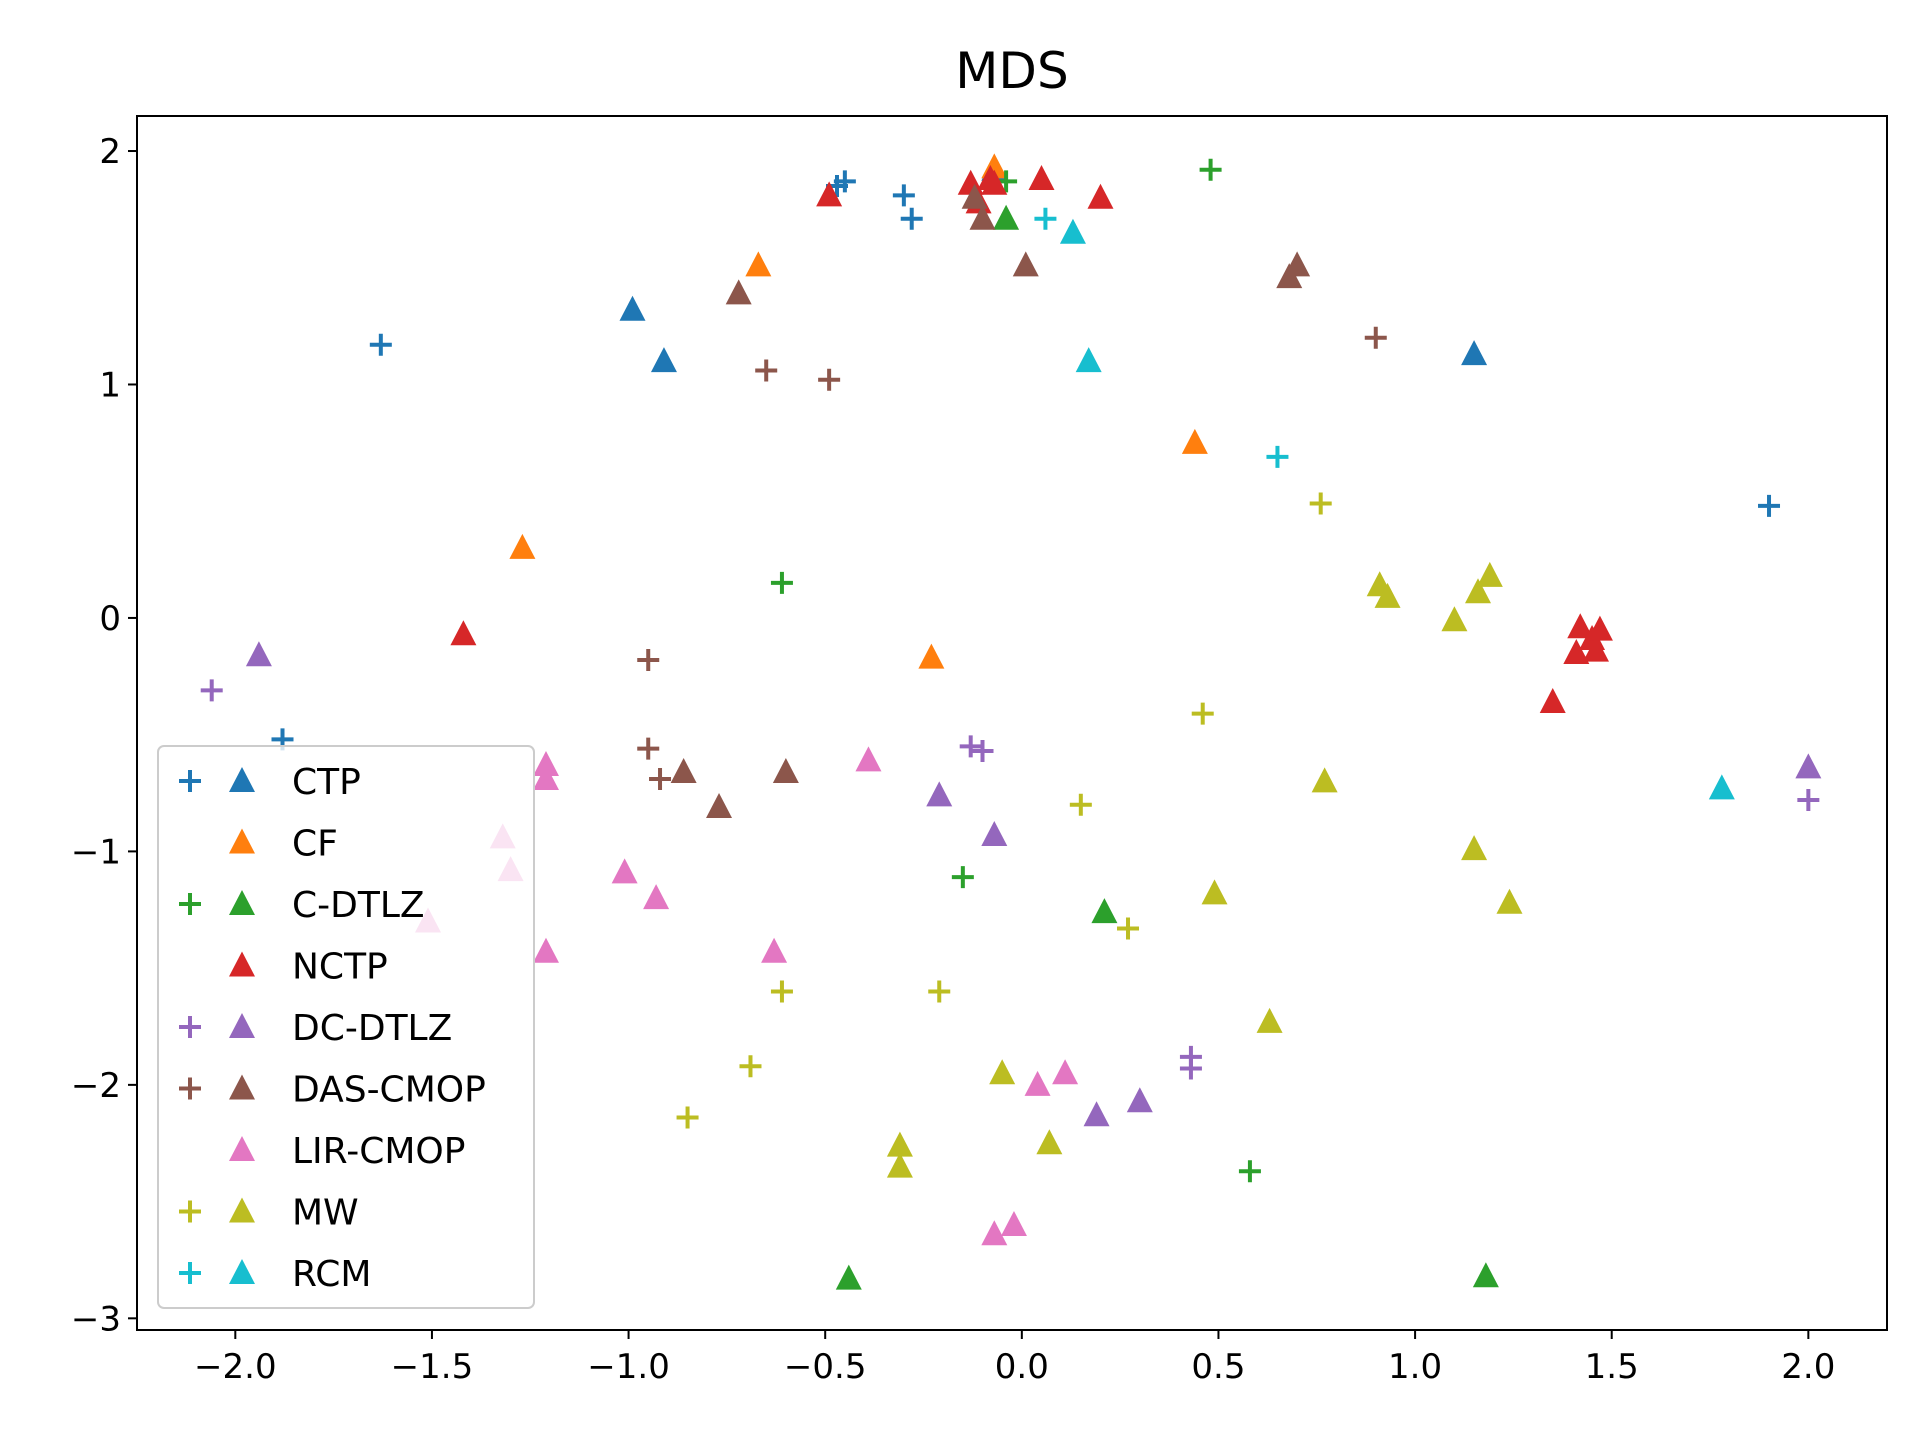  What do you see at coordinates (110, 385) in the screenshot?
I see `y-tick-label: 1` at bounding box center [110, 385].